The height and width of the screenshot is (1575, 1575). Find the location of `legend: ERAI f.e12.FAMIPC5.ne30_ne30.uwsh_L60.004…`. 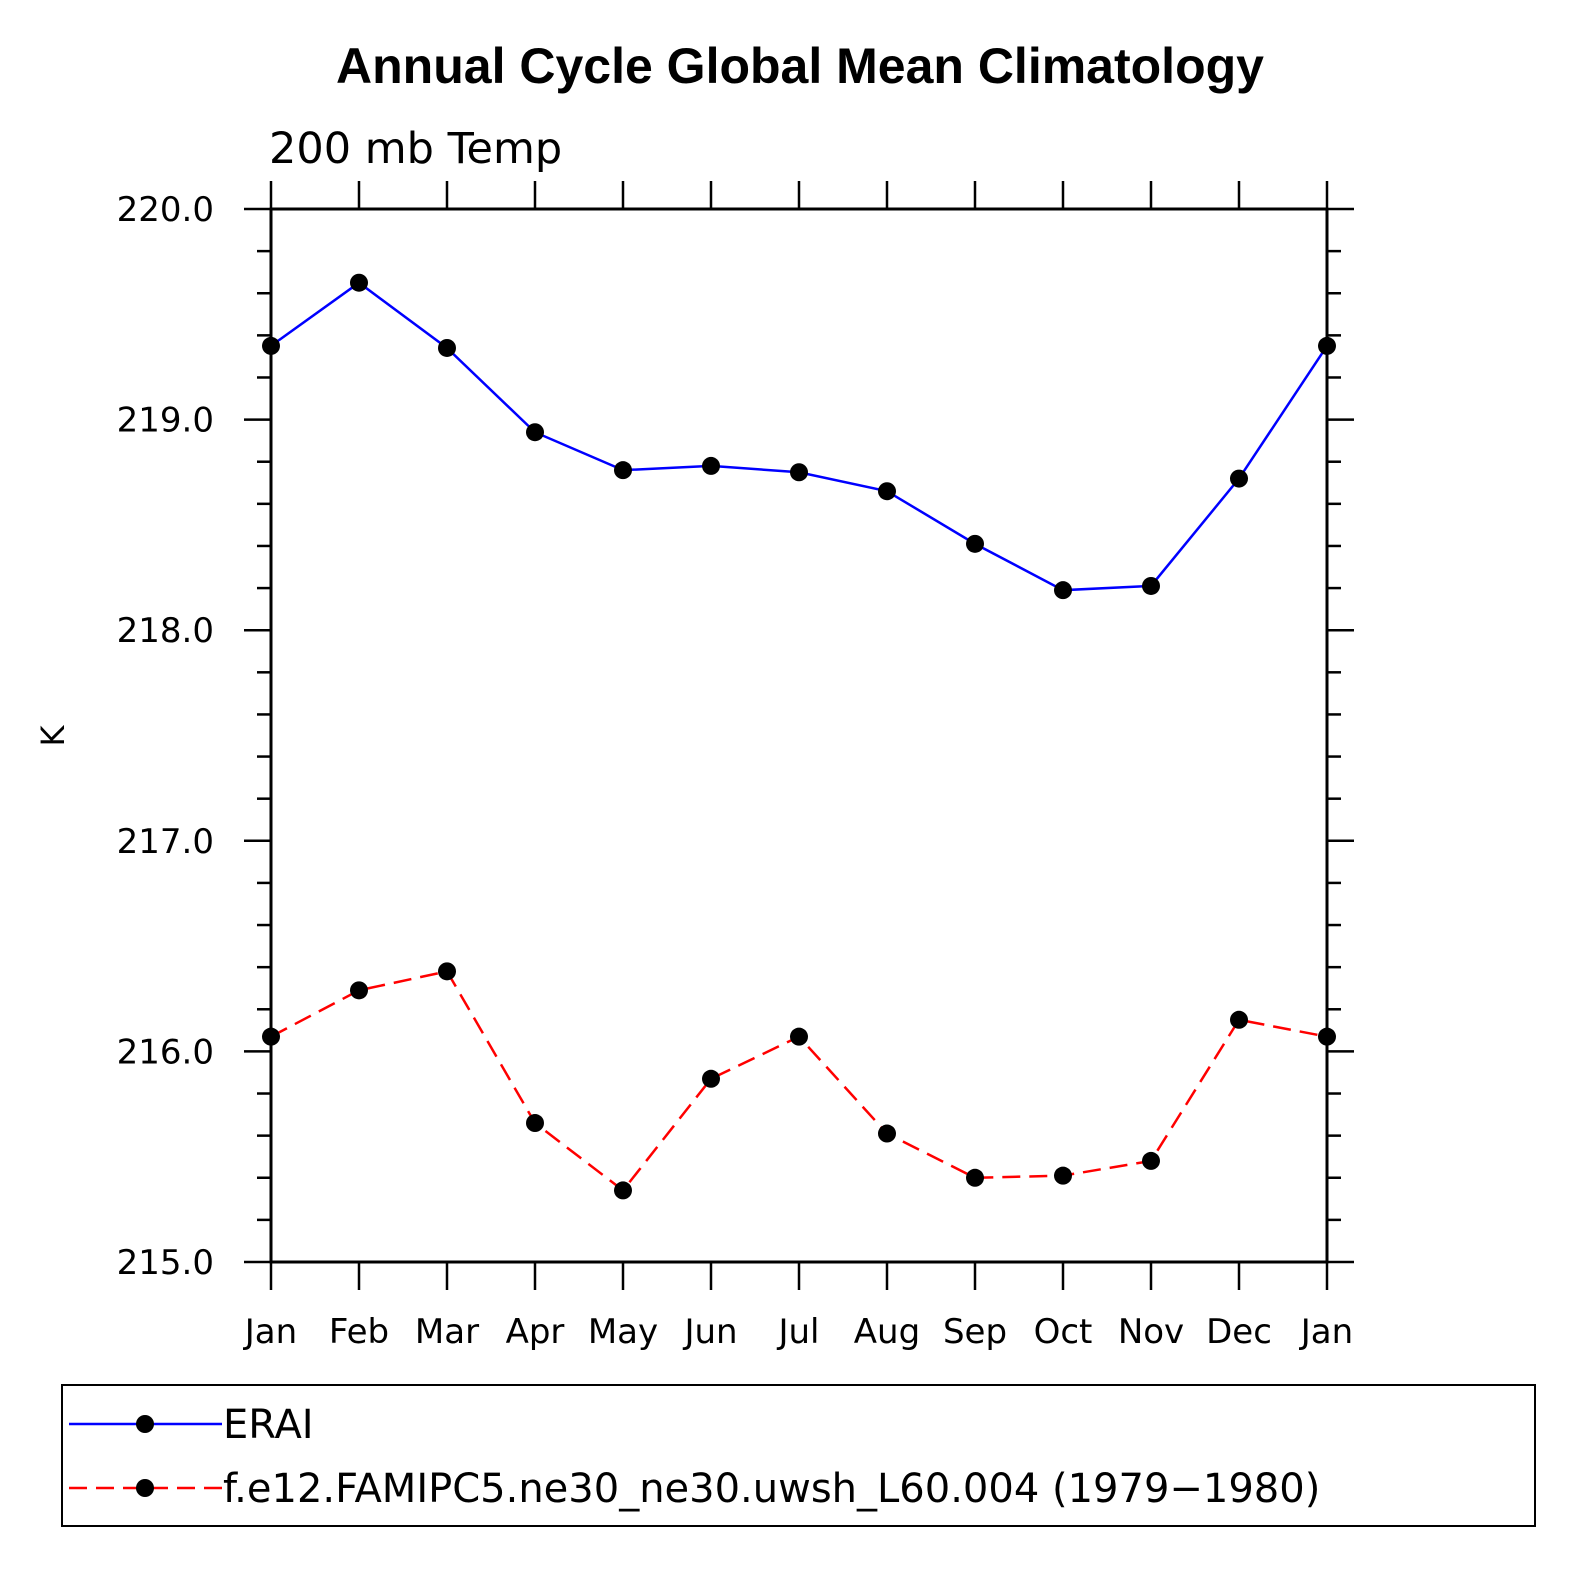

legend: ERAI f.e12.FAMIPC5.ne30_ne30.uwsh_L60.004… is located at coordinates (694, 1457).